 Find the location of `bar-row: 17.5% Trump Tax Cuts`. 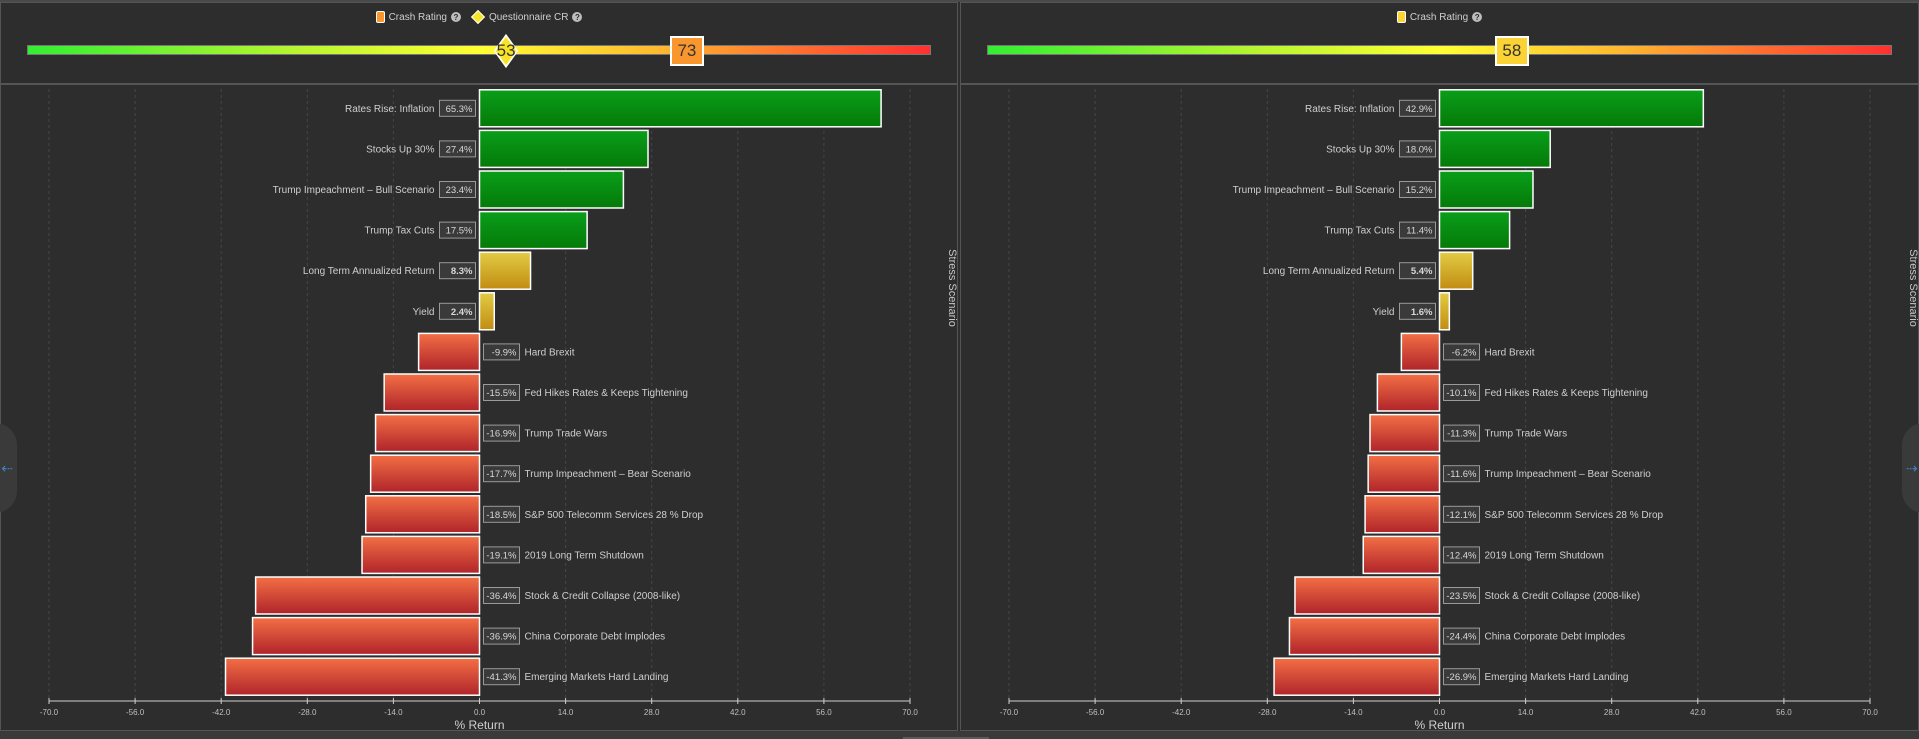

bar-row: 17.5% Trump Tax Cuts is located at coordinates (476, 230).